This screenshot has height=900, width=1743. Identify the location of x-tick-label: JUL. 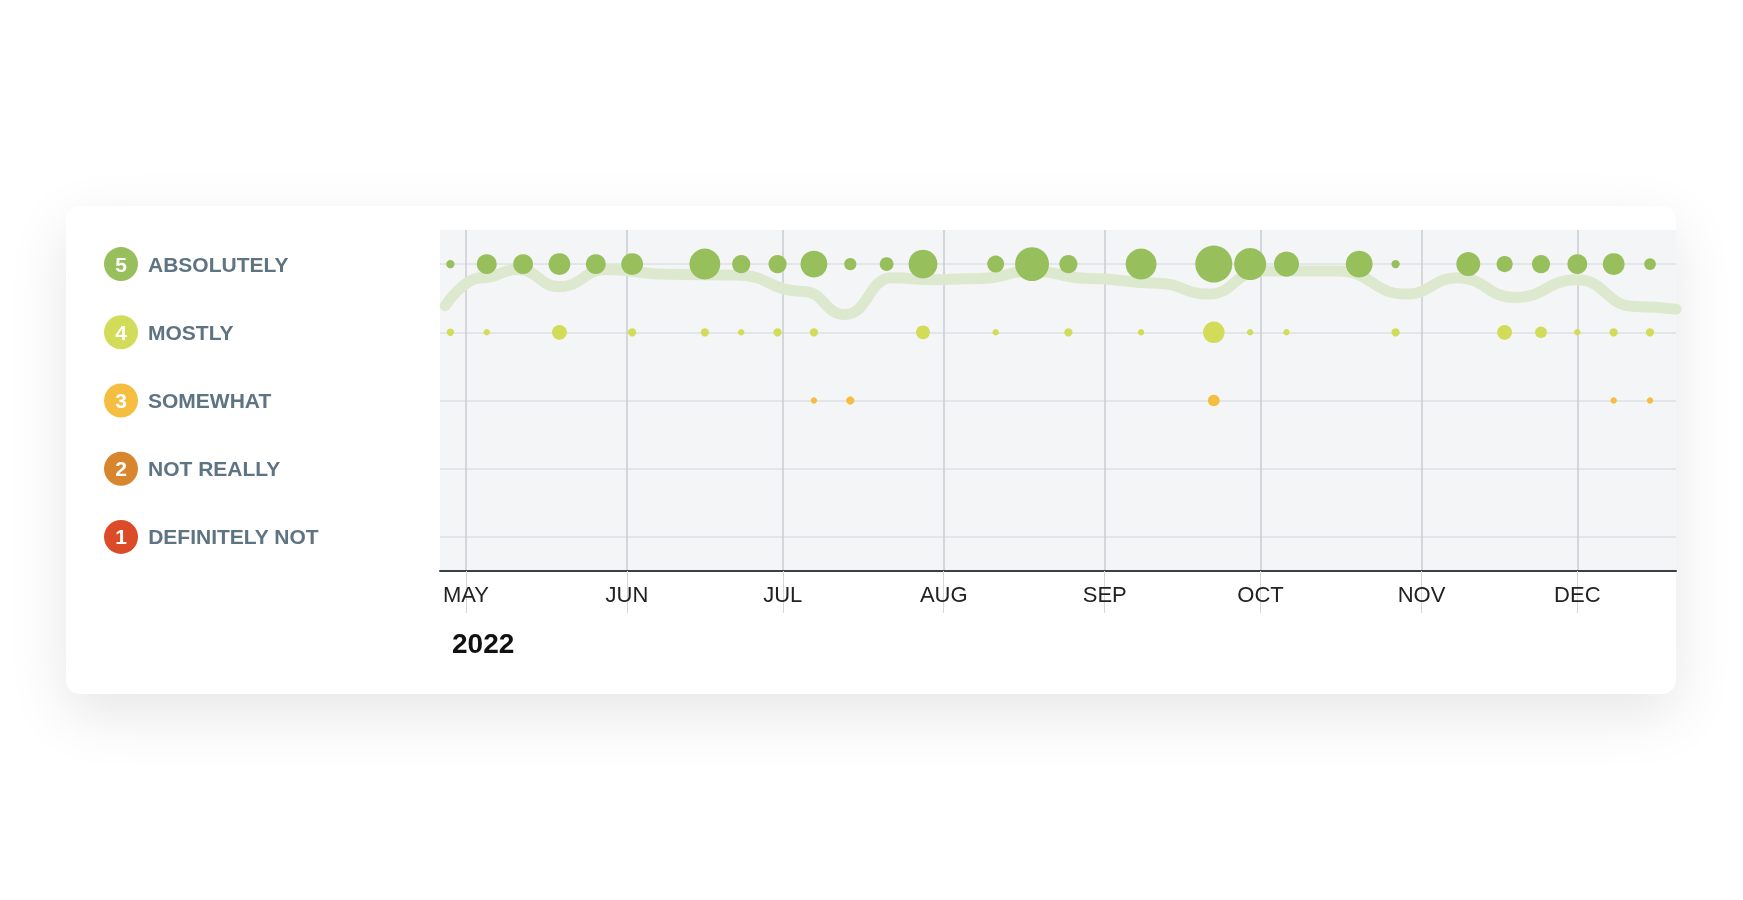
(783, 594).